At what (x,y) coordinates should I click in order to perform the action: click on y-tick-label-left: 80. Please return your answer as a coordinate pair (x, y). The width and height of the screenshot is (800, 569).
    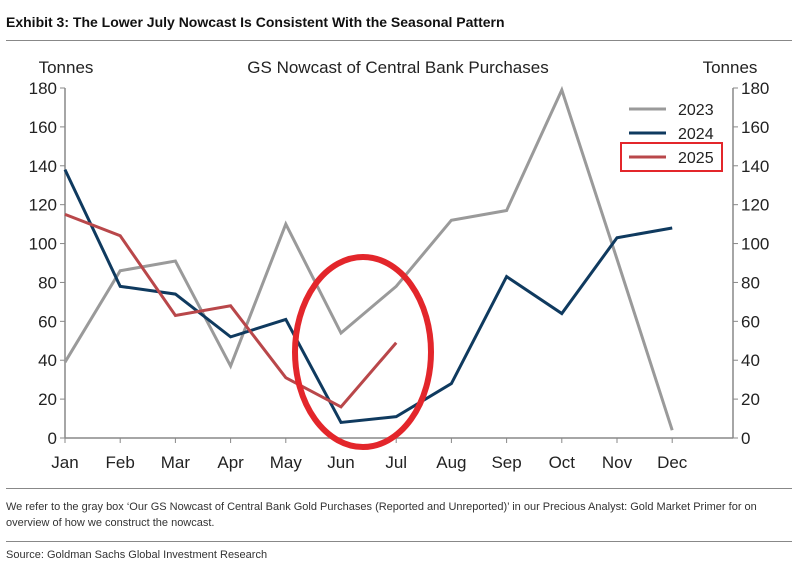
    Looking at the image, I should click on (47, 282).